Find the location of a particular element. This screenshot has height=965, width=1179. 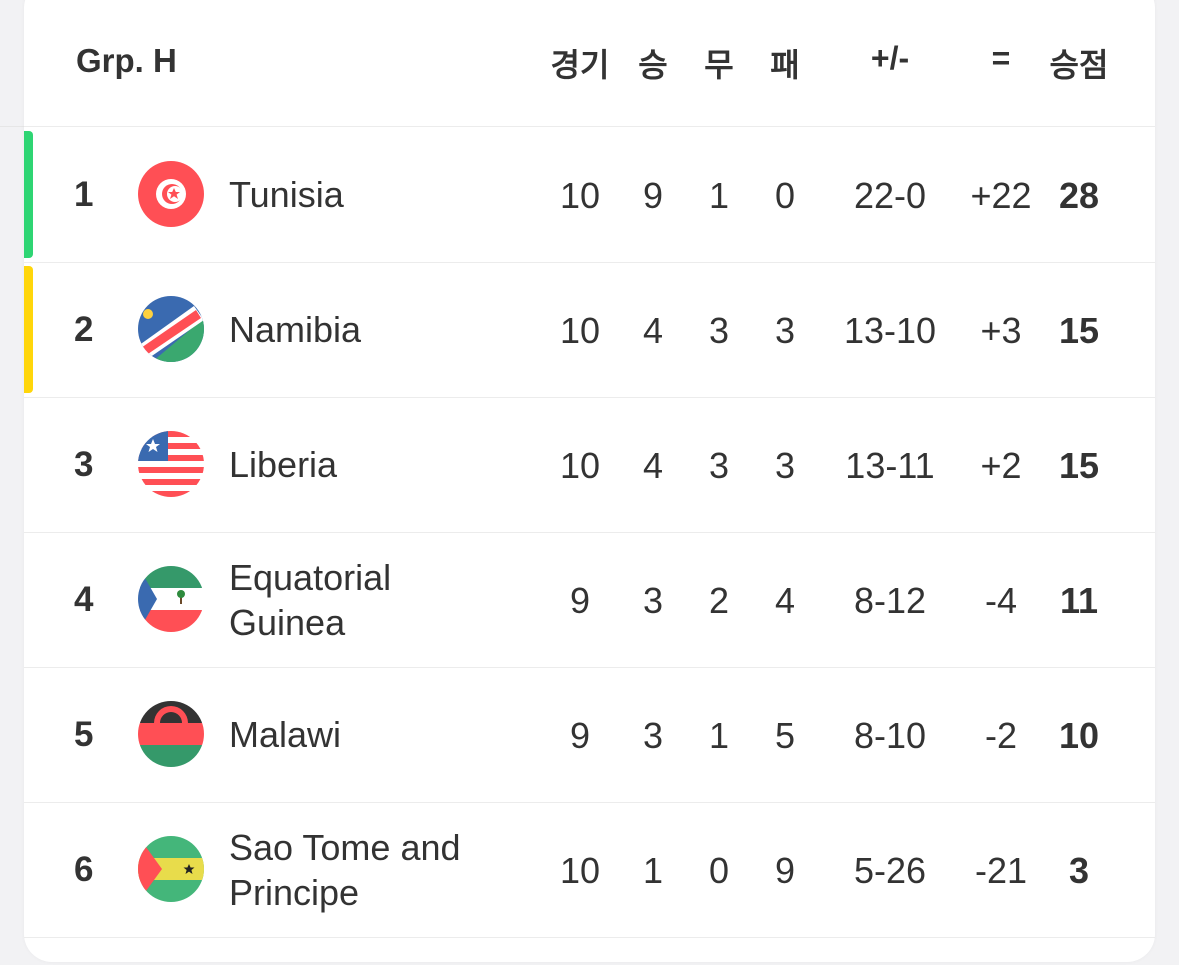

team-name: Malawi is located at coordinates (285, 734).